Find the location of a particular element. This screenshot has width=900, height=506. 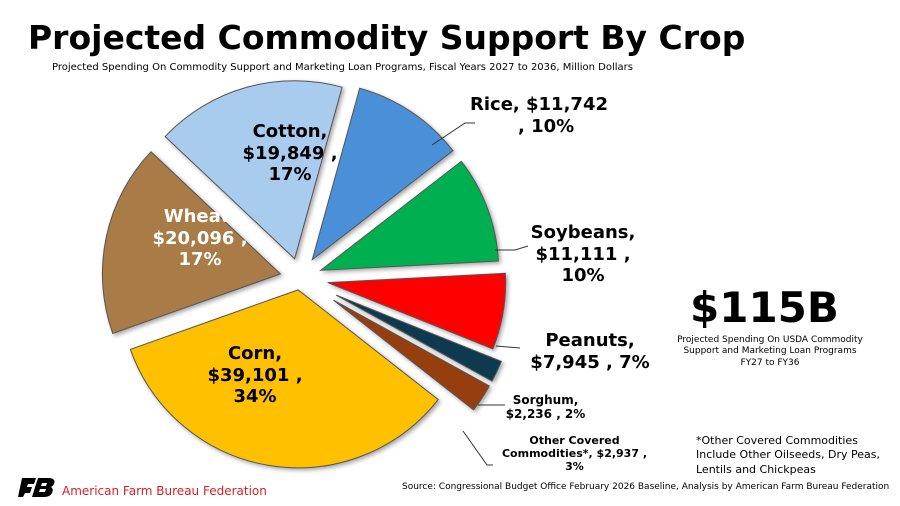

label-rice: Rice, $11,742, 10% is located at coordinates (539, 115).